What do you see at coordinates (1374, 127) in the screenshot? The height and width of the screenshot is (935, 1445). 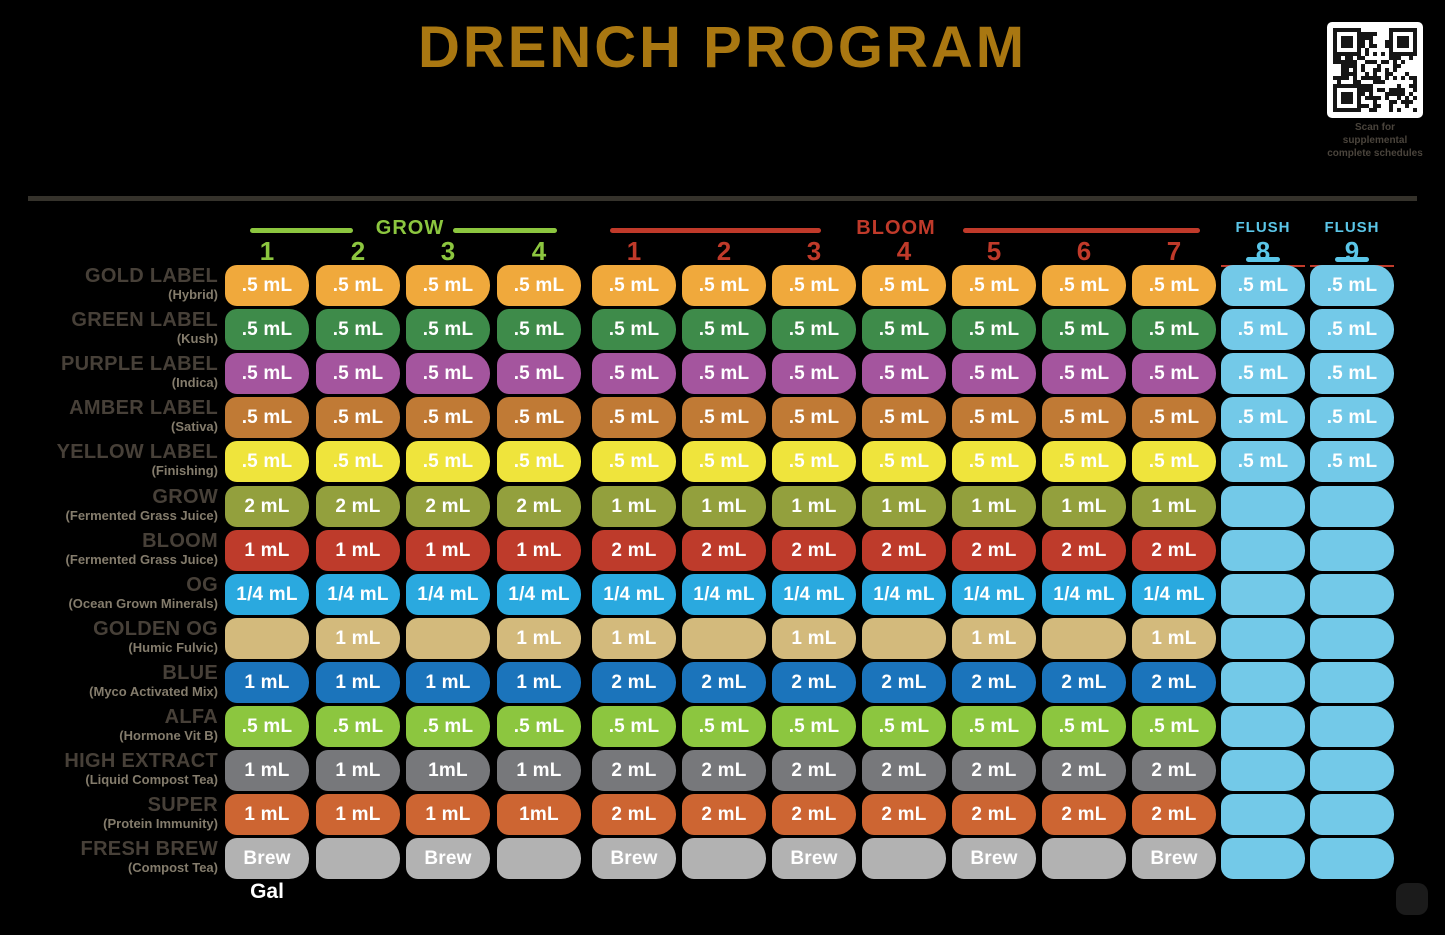 I see `qr-caption-line: Scan for` at bounding box center [1374, 127].